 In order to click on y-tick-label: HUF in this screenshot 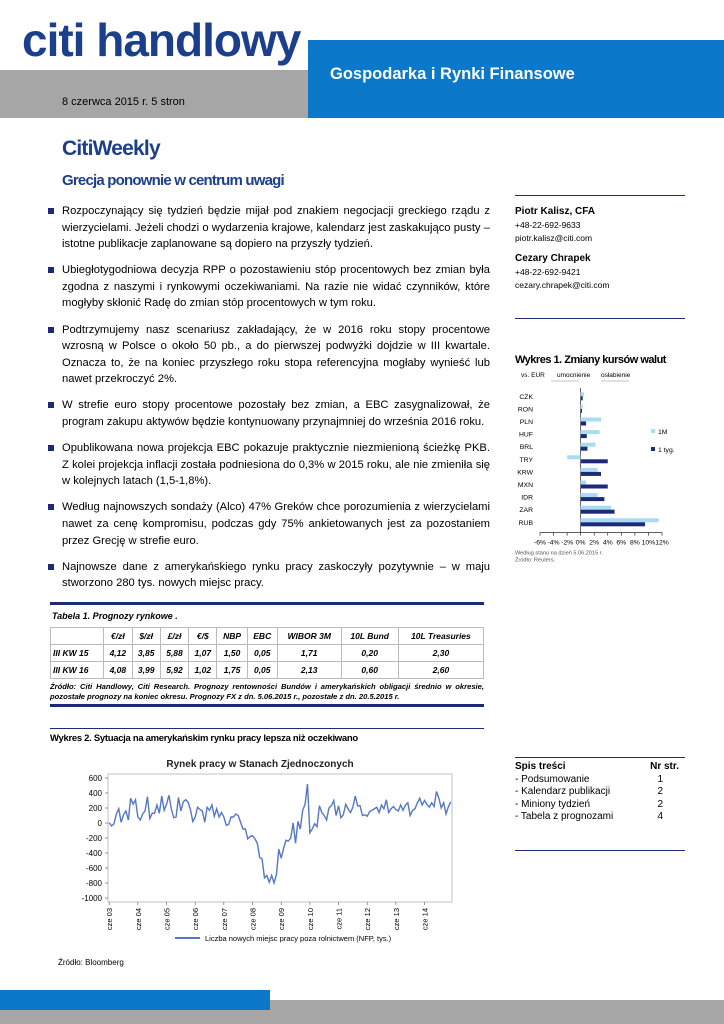, I will do `click(526, 435)`.